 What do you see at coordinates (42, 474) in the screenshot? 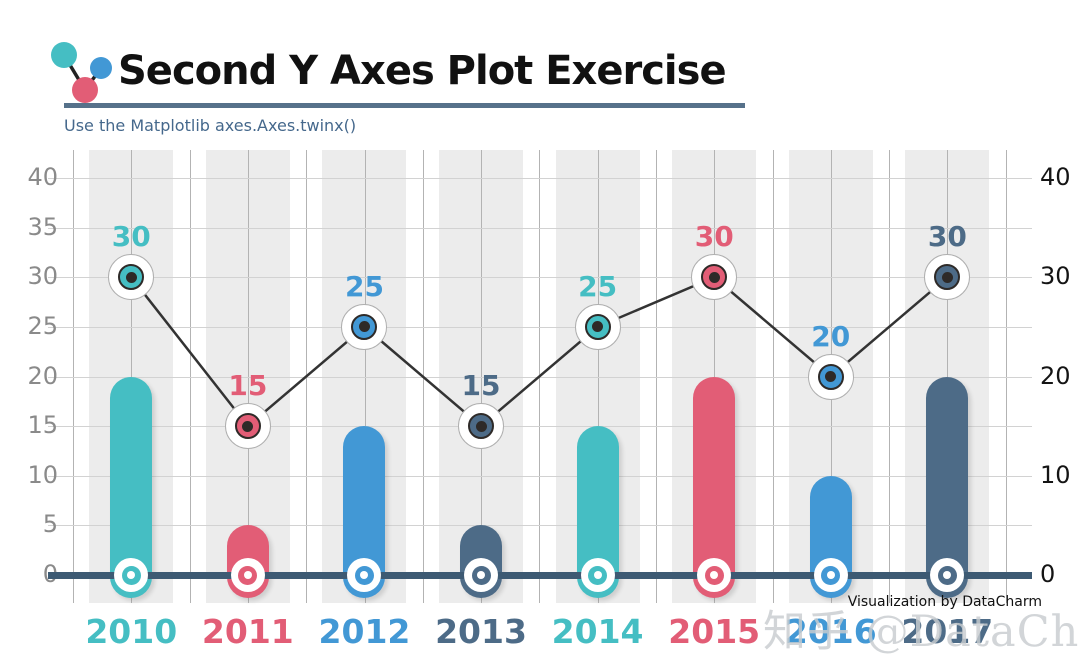
I see `left-axis-tick-label: 10` at bounding box center [42, 474].